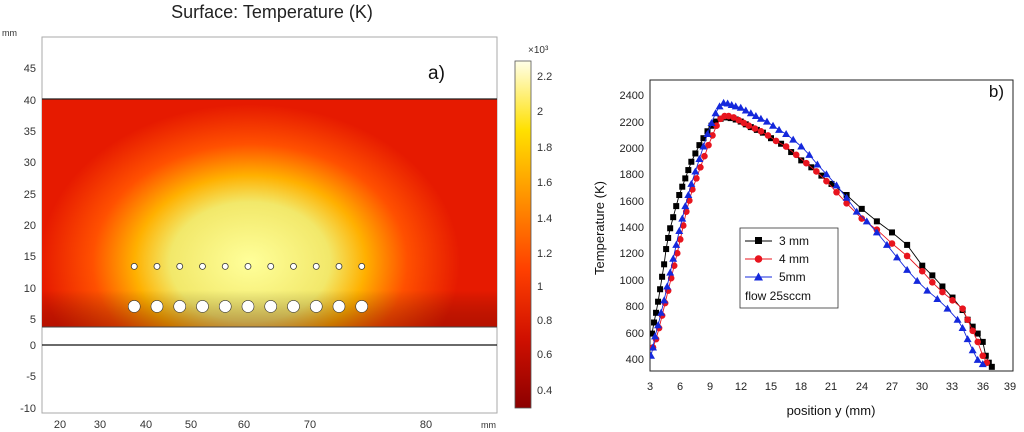 Image resolution: width=1024 pixels, height=432 pixels. Describe the element at coordinates (831, 387) in the screenshot. I see `panel-b-x-ticks: 3 6 9 12 15 18 21 24 27 30 33 36 39` at that location.